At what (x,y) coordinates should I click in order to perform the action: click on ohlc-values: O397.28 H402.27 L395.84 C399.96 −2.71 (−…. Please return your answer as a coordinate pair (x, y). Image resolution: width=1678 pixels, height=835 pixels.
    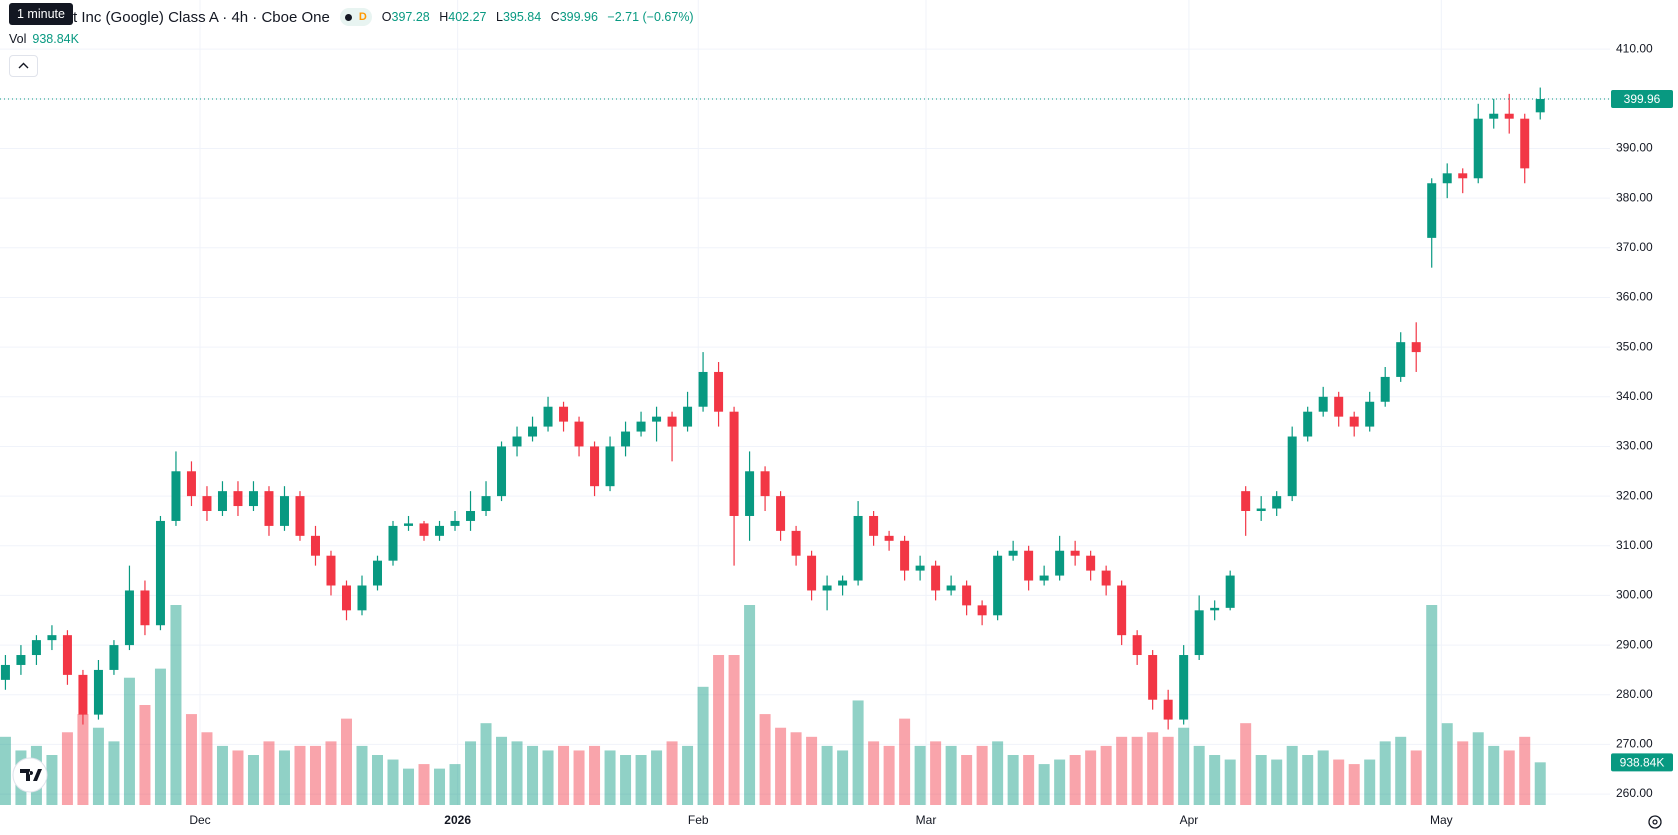
    Looking at the image, I should click on (541, 17).